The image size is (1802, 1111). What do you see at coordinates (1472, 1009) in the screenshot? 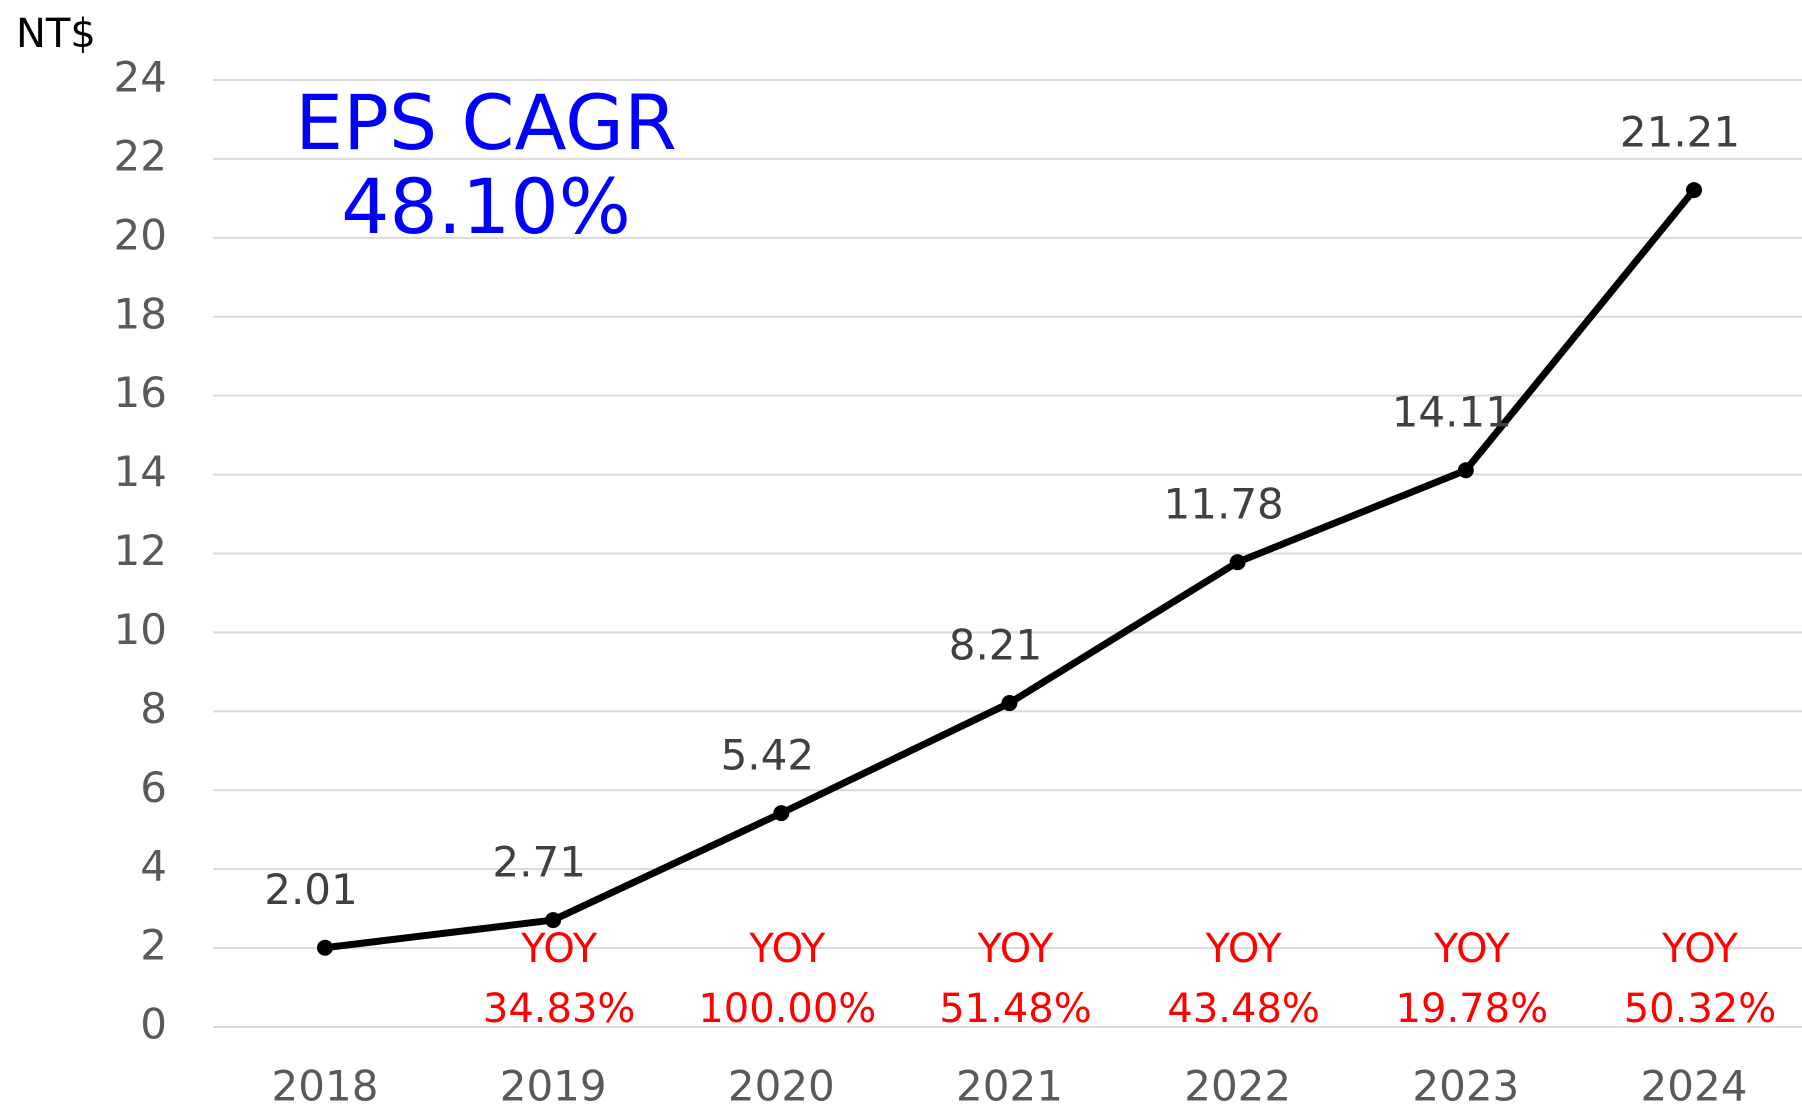
I see `yoy-value: 19.78%` at bounding box center [1472, 1009].